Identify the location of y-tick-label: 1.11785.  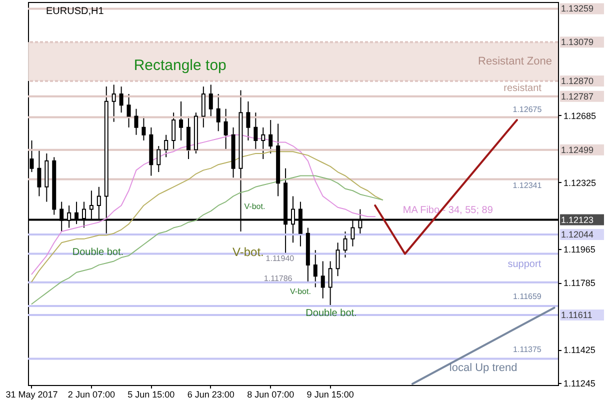
(580, 283).